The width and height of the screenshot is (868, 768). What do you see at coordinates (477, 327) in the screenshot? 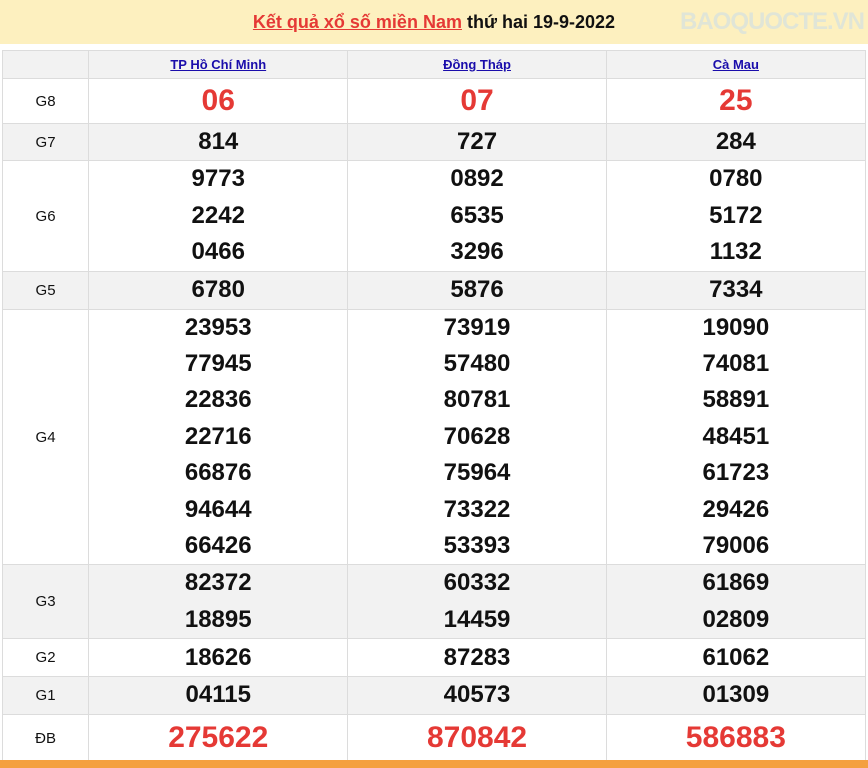
I see `prize-number: 73919` at bounding box center [477, 327].